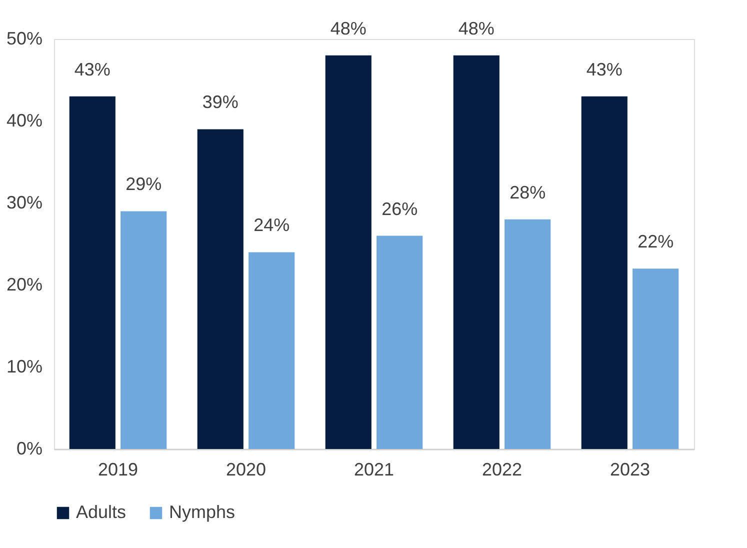 This screenshot has height=548, width=747. I want to click on x-tick-label: 2019, so click(118, 470).